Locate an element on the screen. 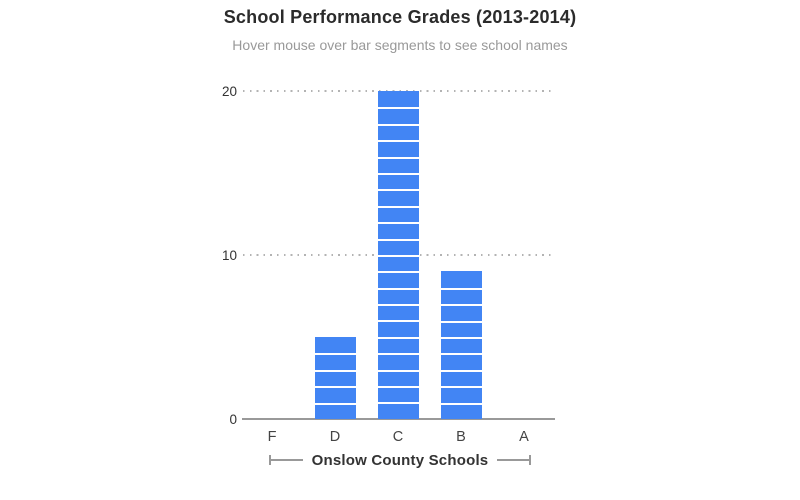  bracket-right-line is located at coordinates (513, 460).